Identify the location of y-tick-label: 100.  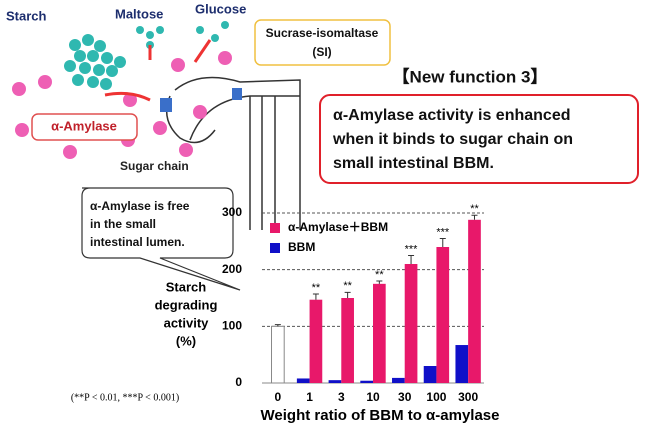
(232, 326).